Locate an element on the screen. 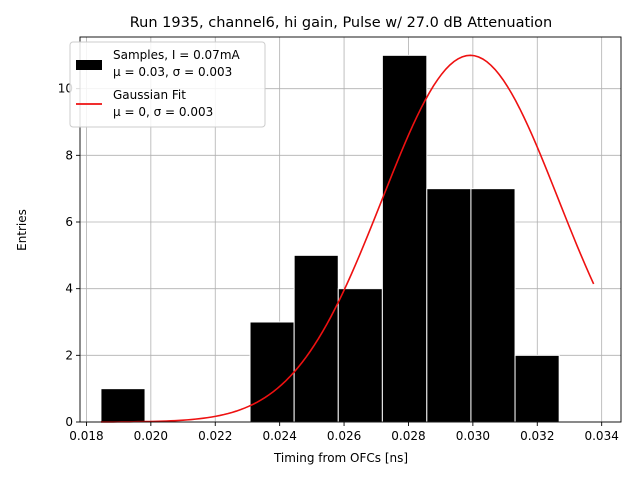 This screenshot has height=480, width=640. y-tick-label: 2 is located at coordinates (69, 355).